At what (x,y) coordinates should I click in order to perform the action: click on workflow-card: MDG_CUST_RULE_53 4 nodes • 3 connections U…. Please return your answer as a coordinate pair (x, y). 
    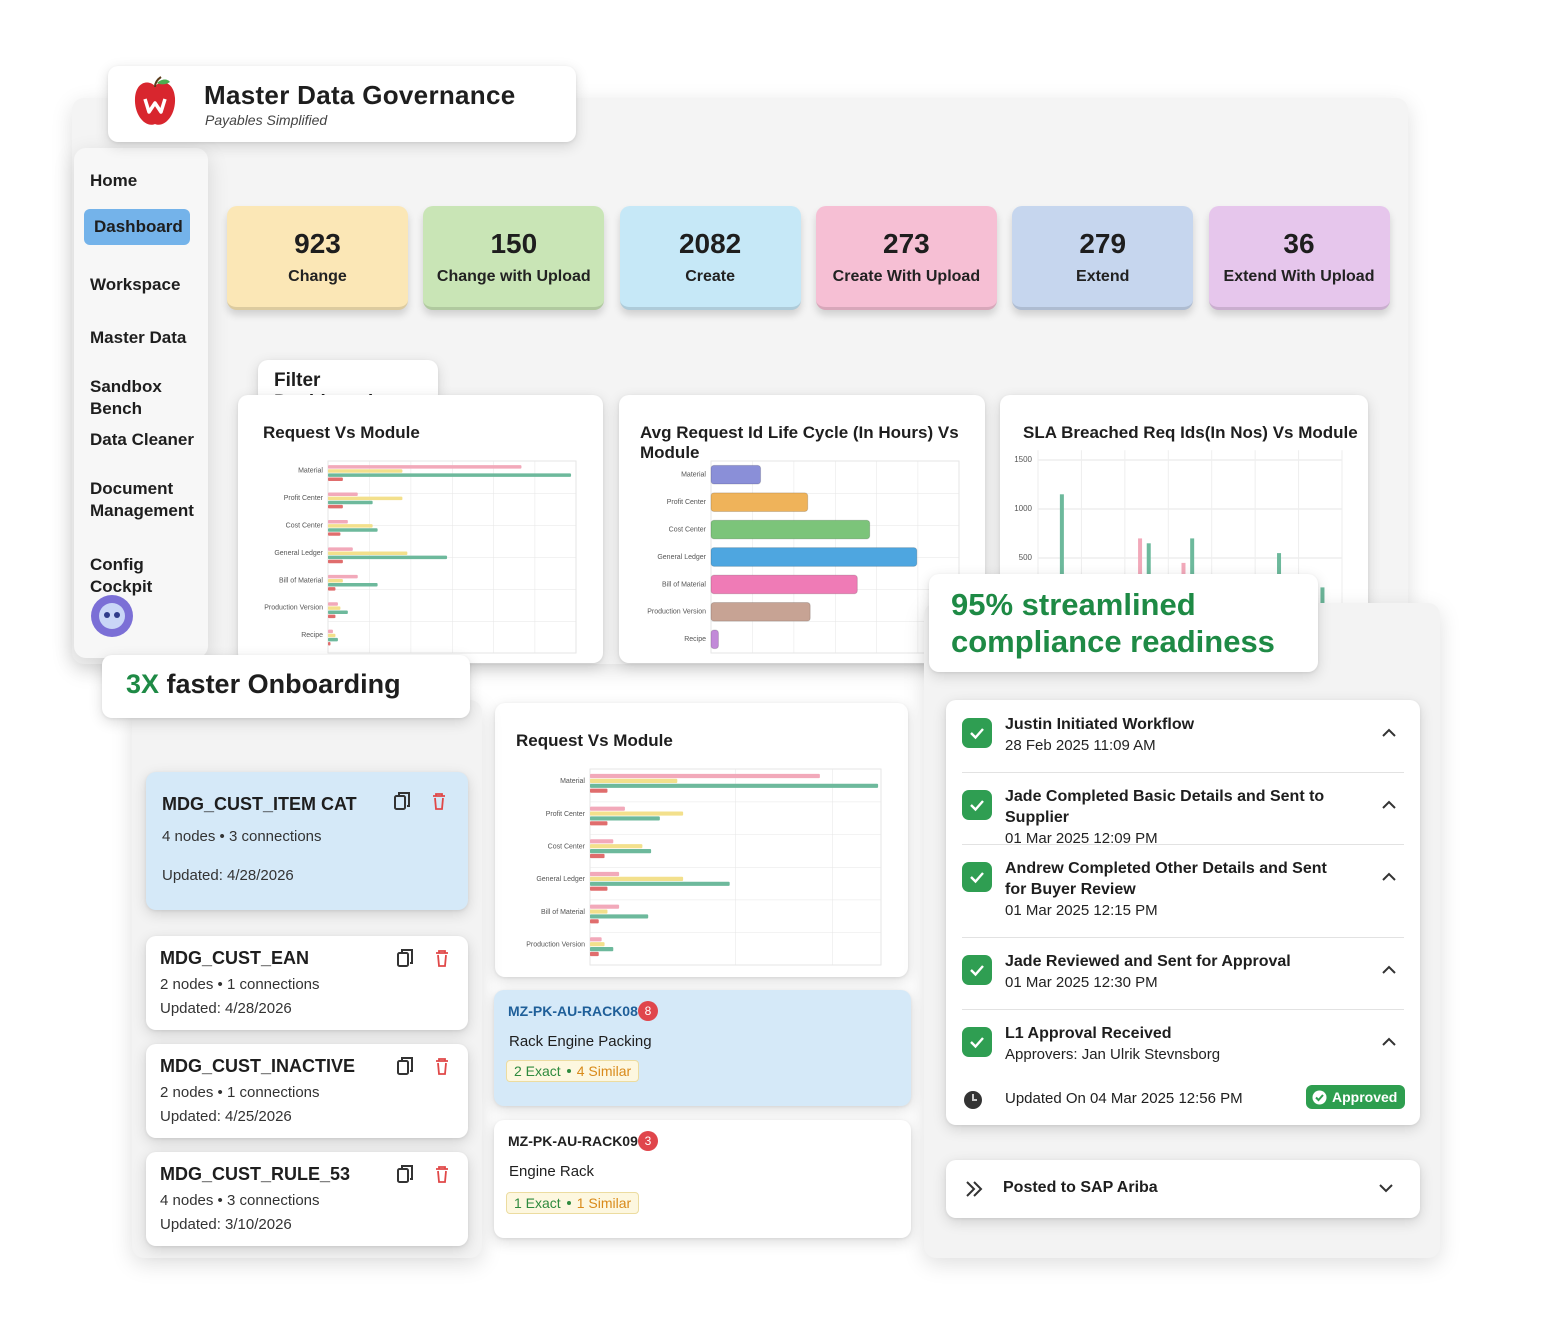
    Looking at the image, I should click on (307, 1199).